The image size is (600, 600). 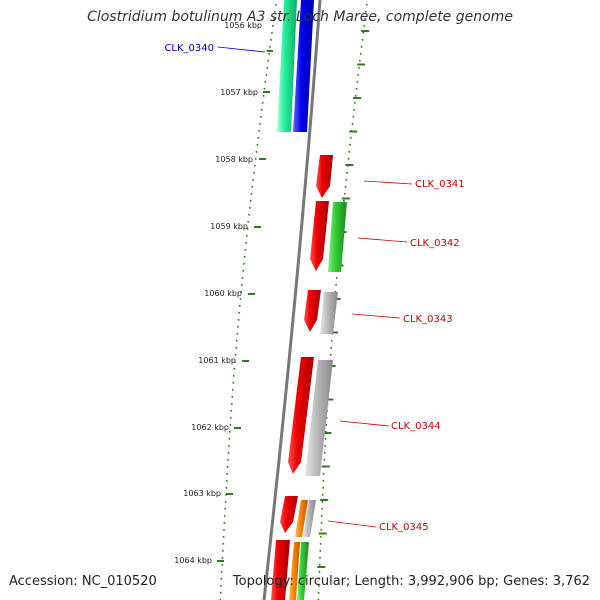 What do you see at coordinates (301, 518) in the screenshot?
I see `gene-feature-orange` at bounding box center [301, 518].